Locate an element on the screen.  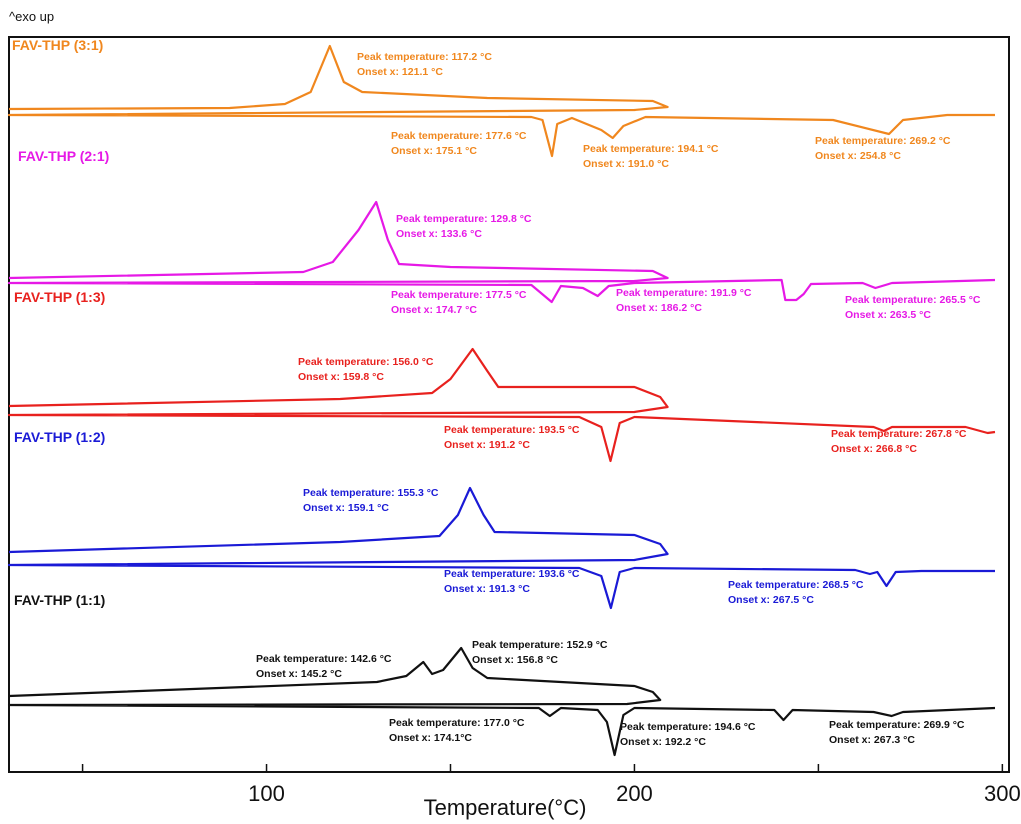
onset-annotation: Onset x: 186.2 °C is located at coordinates (659, 308).